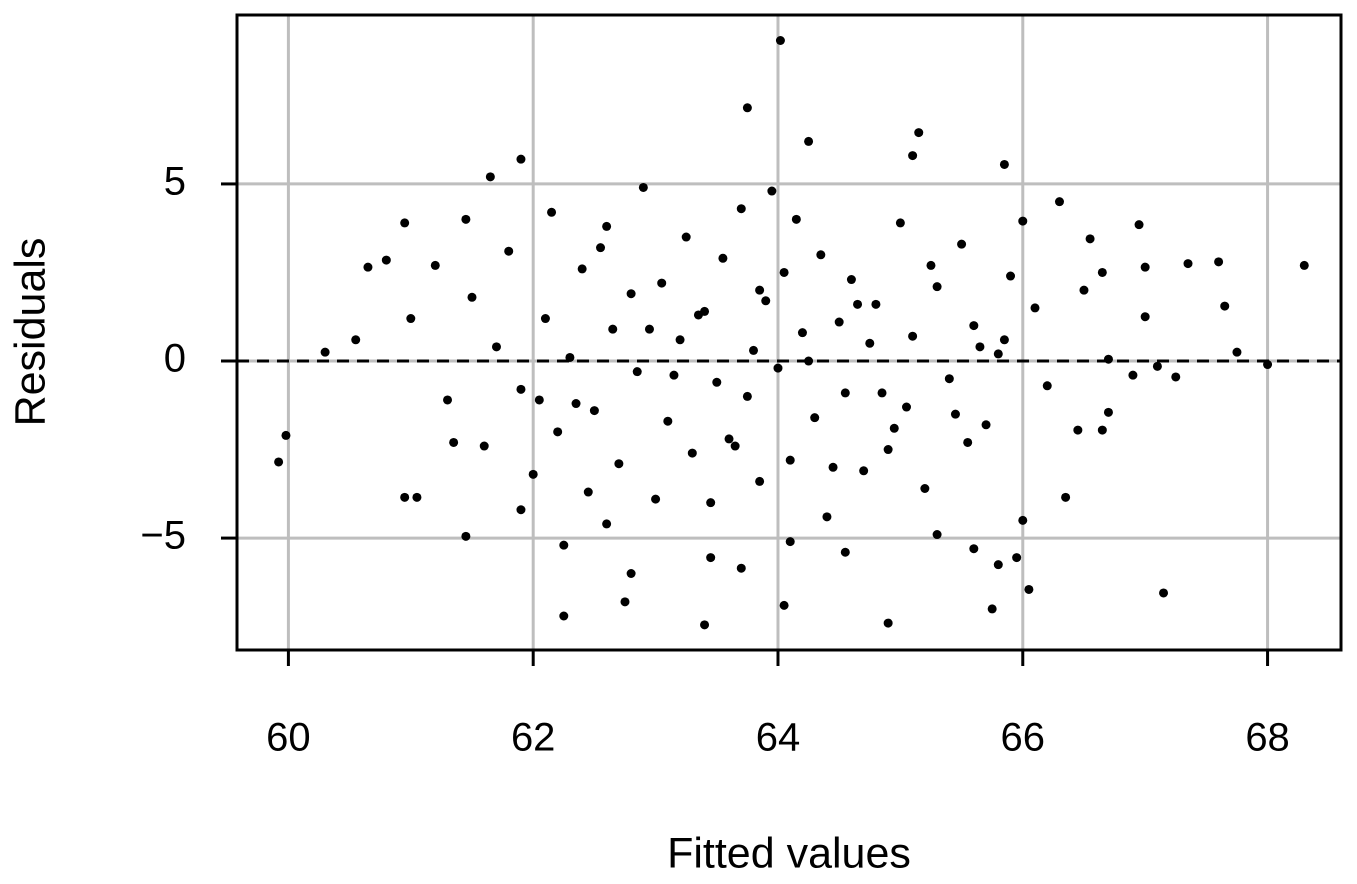  I want to click on x-tick-label: 64, so click(778, 738).